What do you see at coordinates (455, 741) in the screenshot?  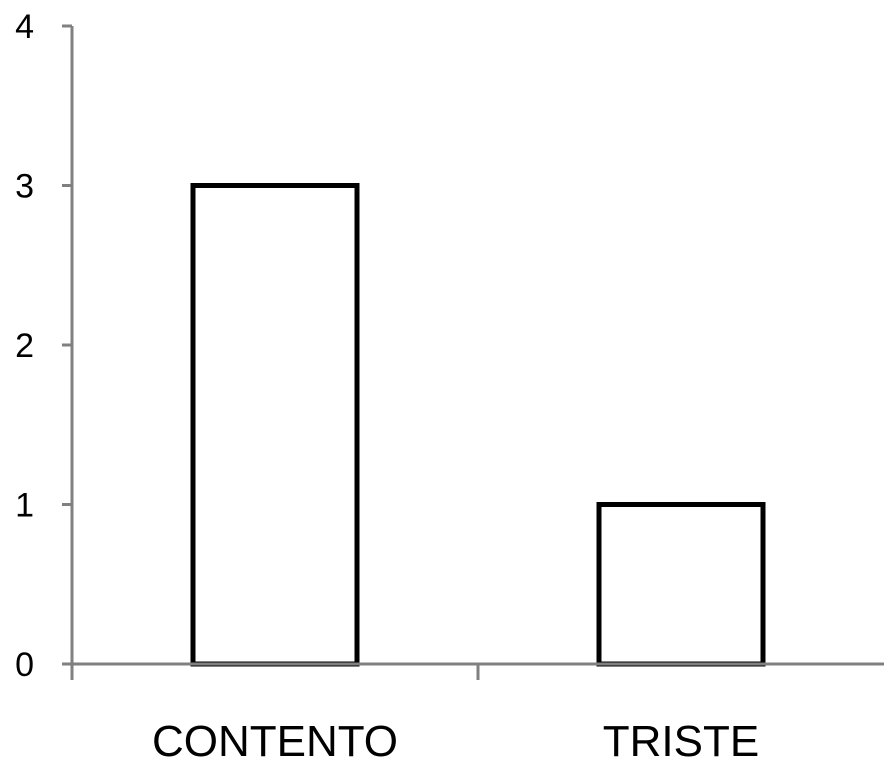 I see `category-labels: CONTENTO TRISTE` at bounding box center [455, 741].